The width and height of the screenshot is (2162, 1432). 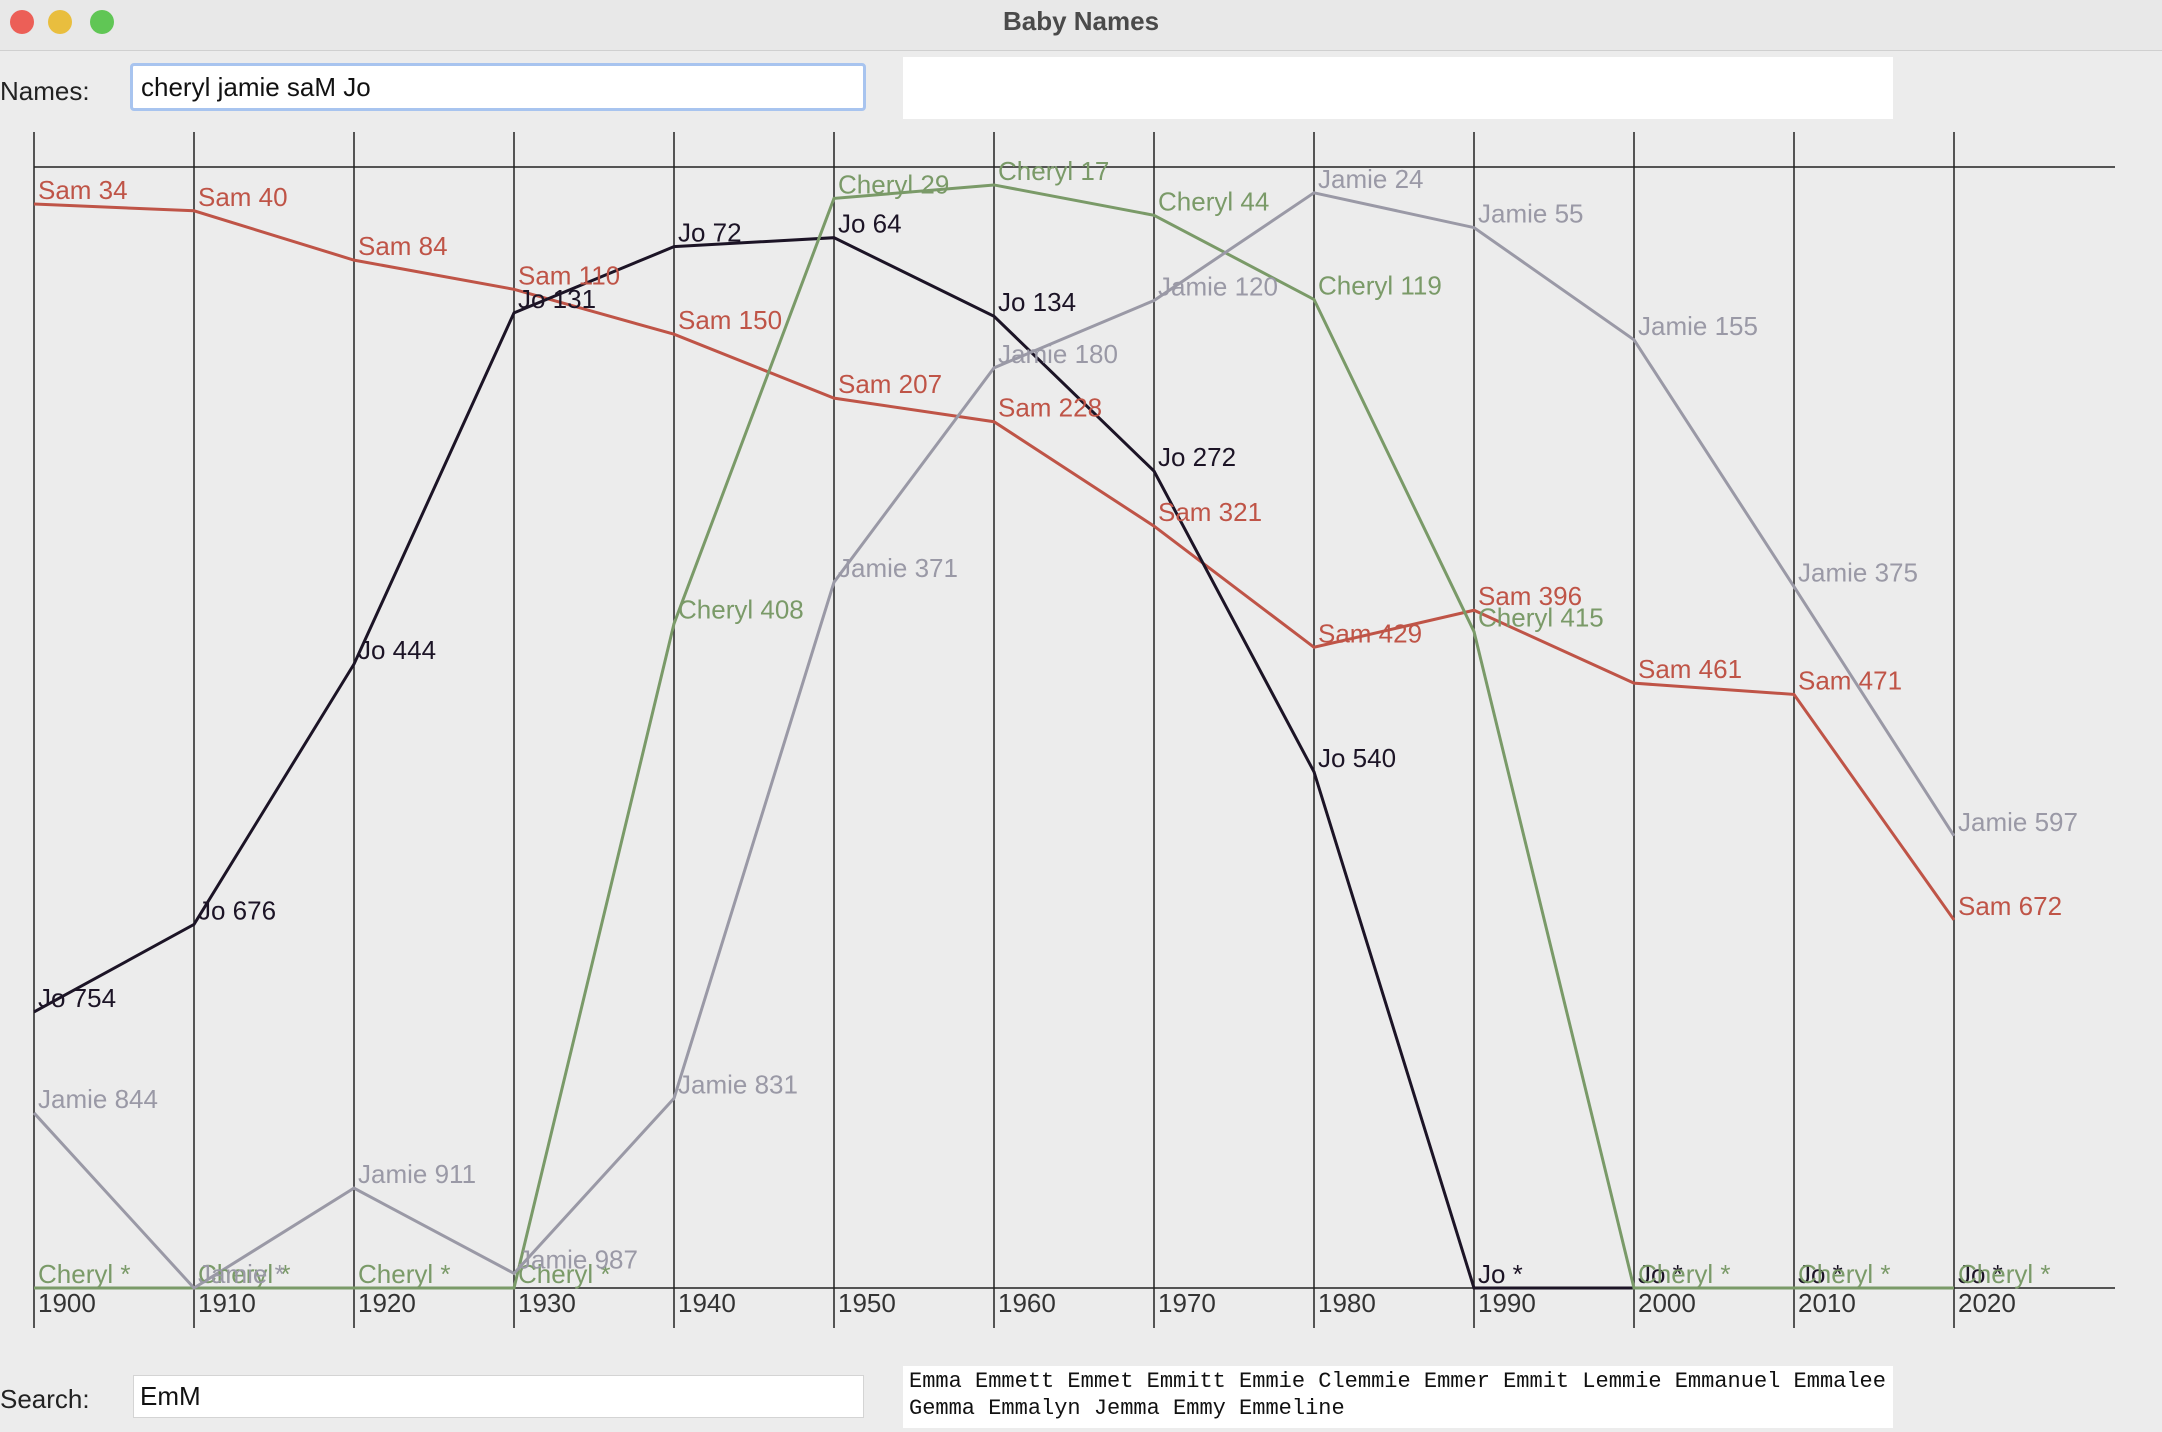 I want to click on point-label-jamie: Jamie 597, so click(x=2018, y=822).